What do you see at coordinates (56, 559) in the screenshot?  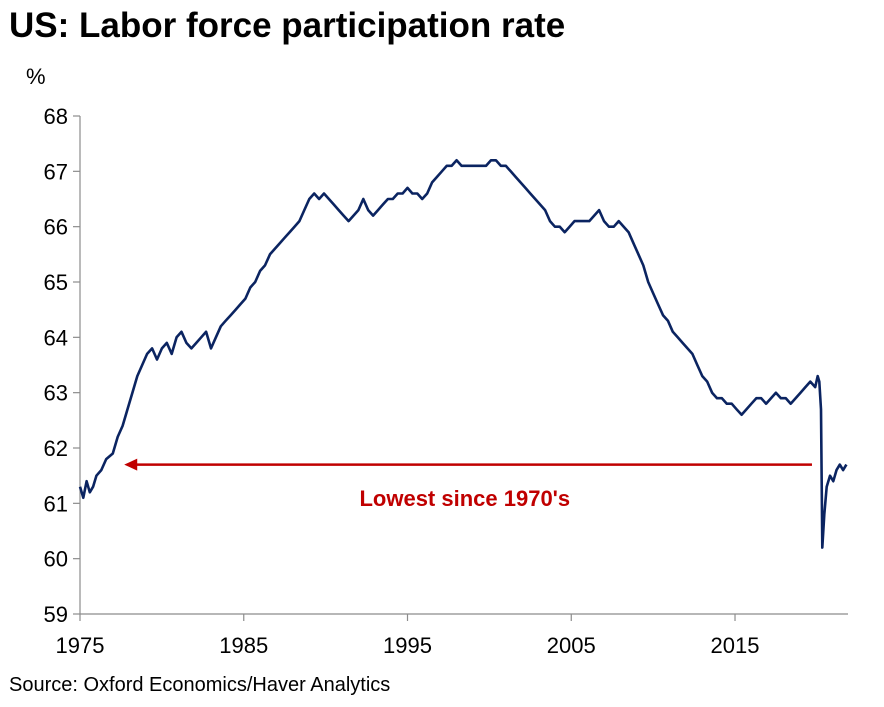 I see `y-tick-label: 60` at bounding box center [56, 559].